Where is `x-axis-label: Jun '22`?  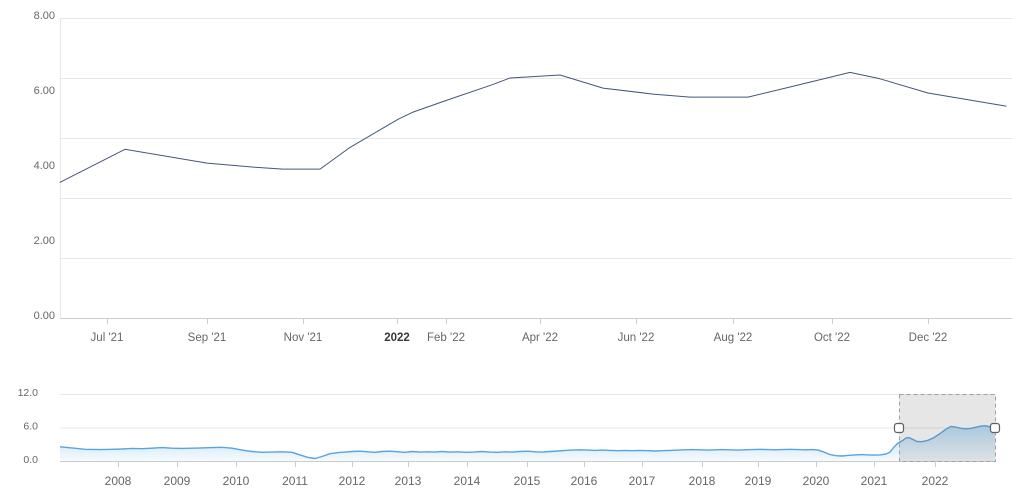
x-axis-label: Jun '22 is located at coordinates (636, 338).